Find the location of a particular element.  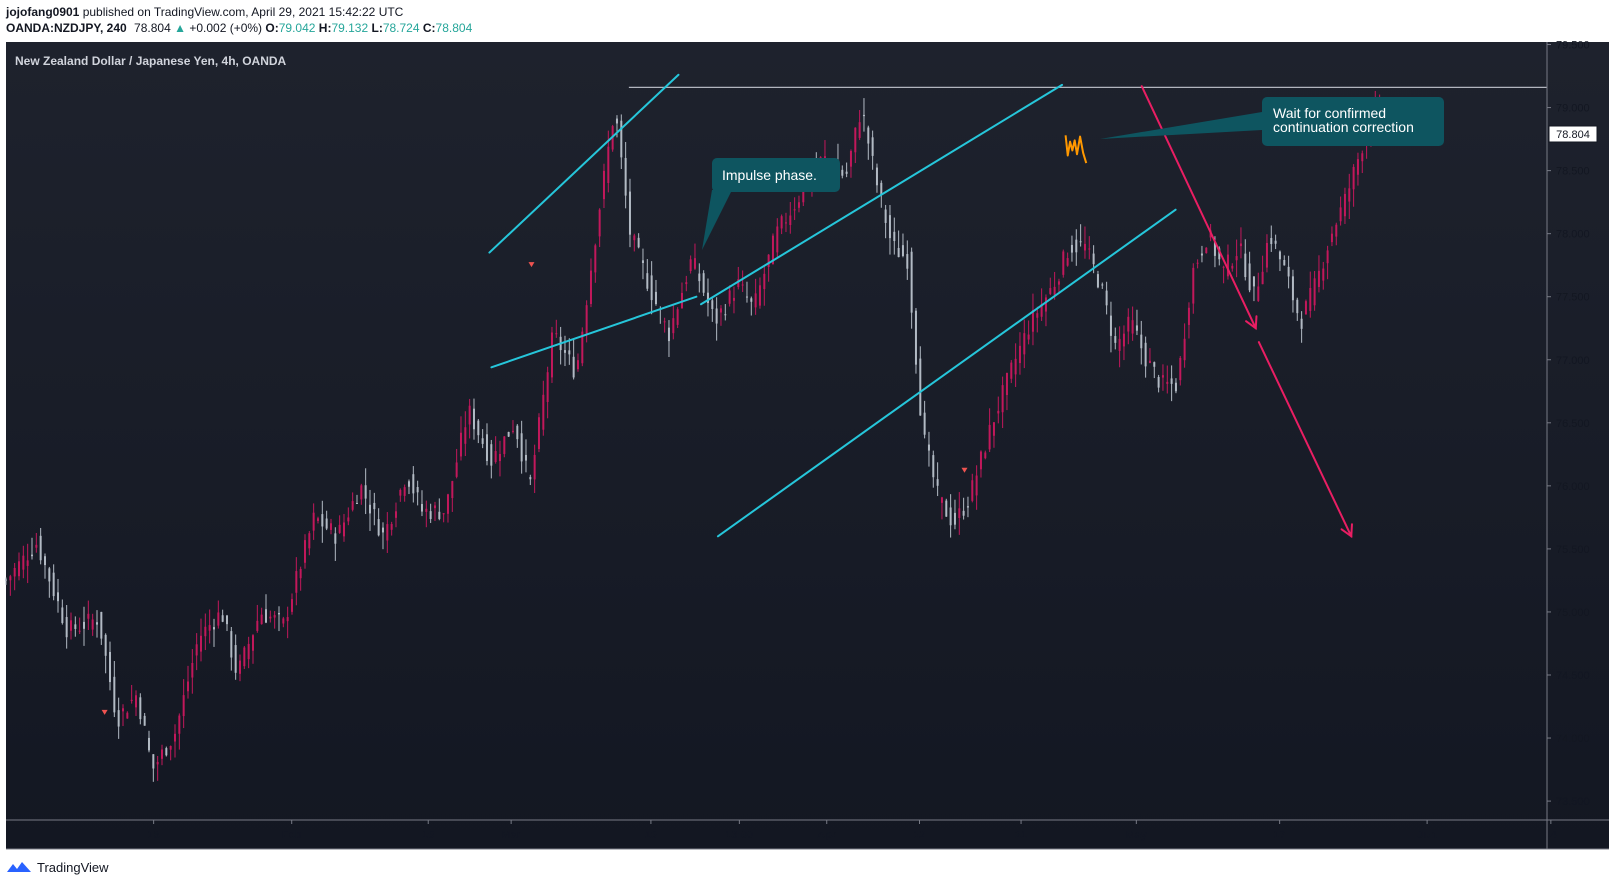

price-tick-label: 78.500 is located at coordinates (1573, 172).